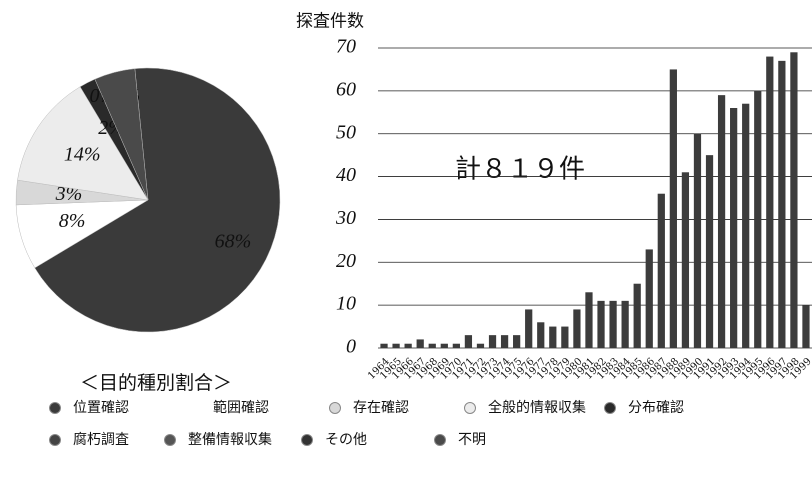  Describe the element at coordinates (233, 241) in the screenshot. I see `pie-value-label: 68%` at that location.